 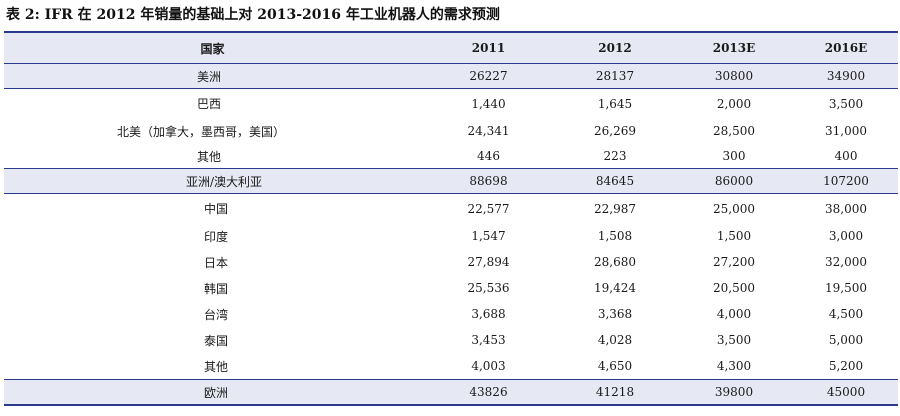 I want to click on table-cell: 400, so click(x=846, y=156).